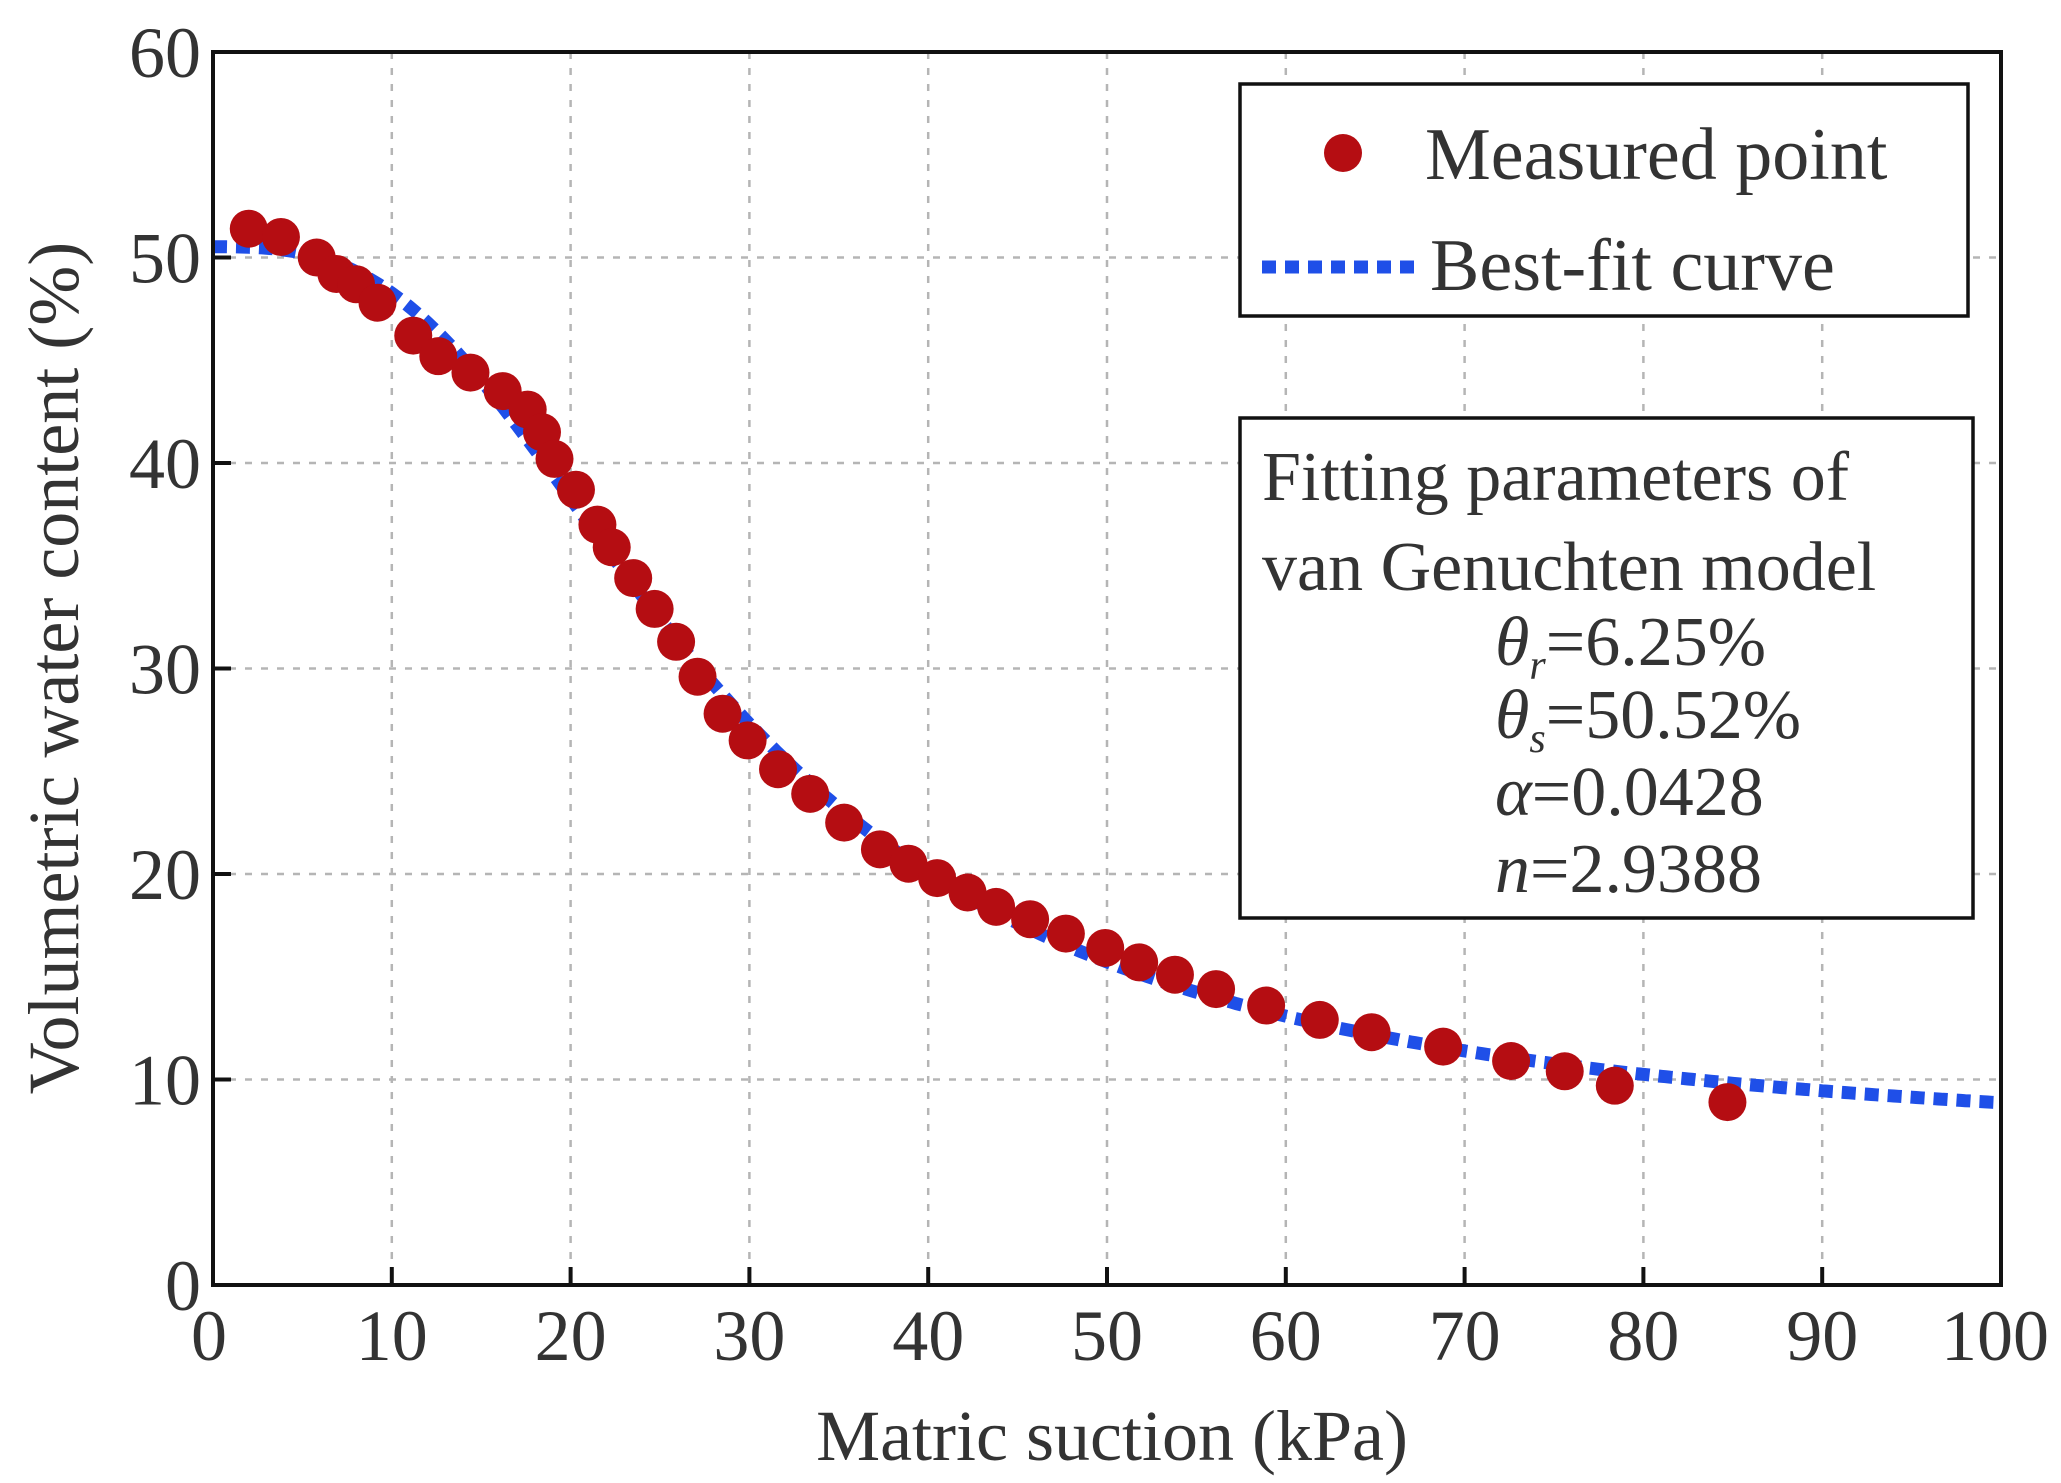  What do you see at coordinates (183, 1286) in the screenshot?
I see `y-tick-label: 0` at bounding box center [183, 1286].